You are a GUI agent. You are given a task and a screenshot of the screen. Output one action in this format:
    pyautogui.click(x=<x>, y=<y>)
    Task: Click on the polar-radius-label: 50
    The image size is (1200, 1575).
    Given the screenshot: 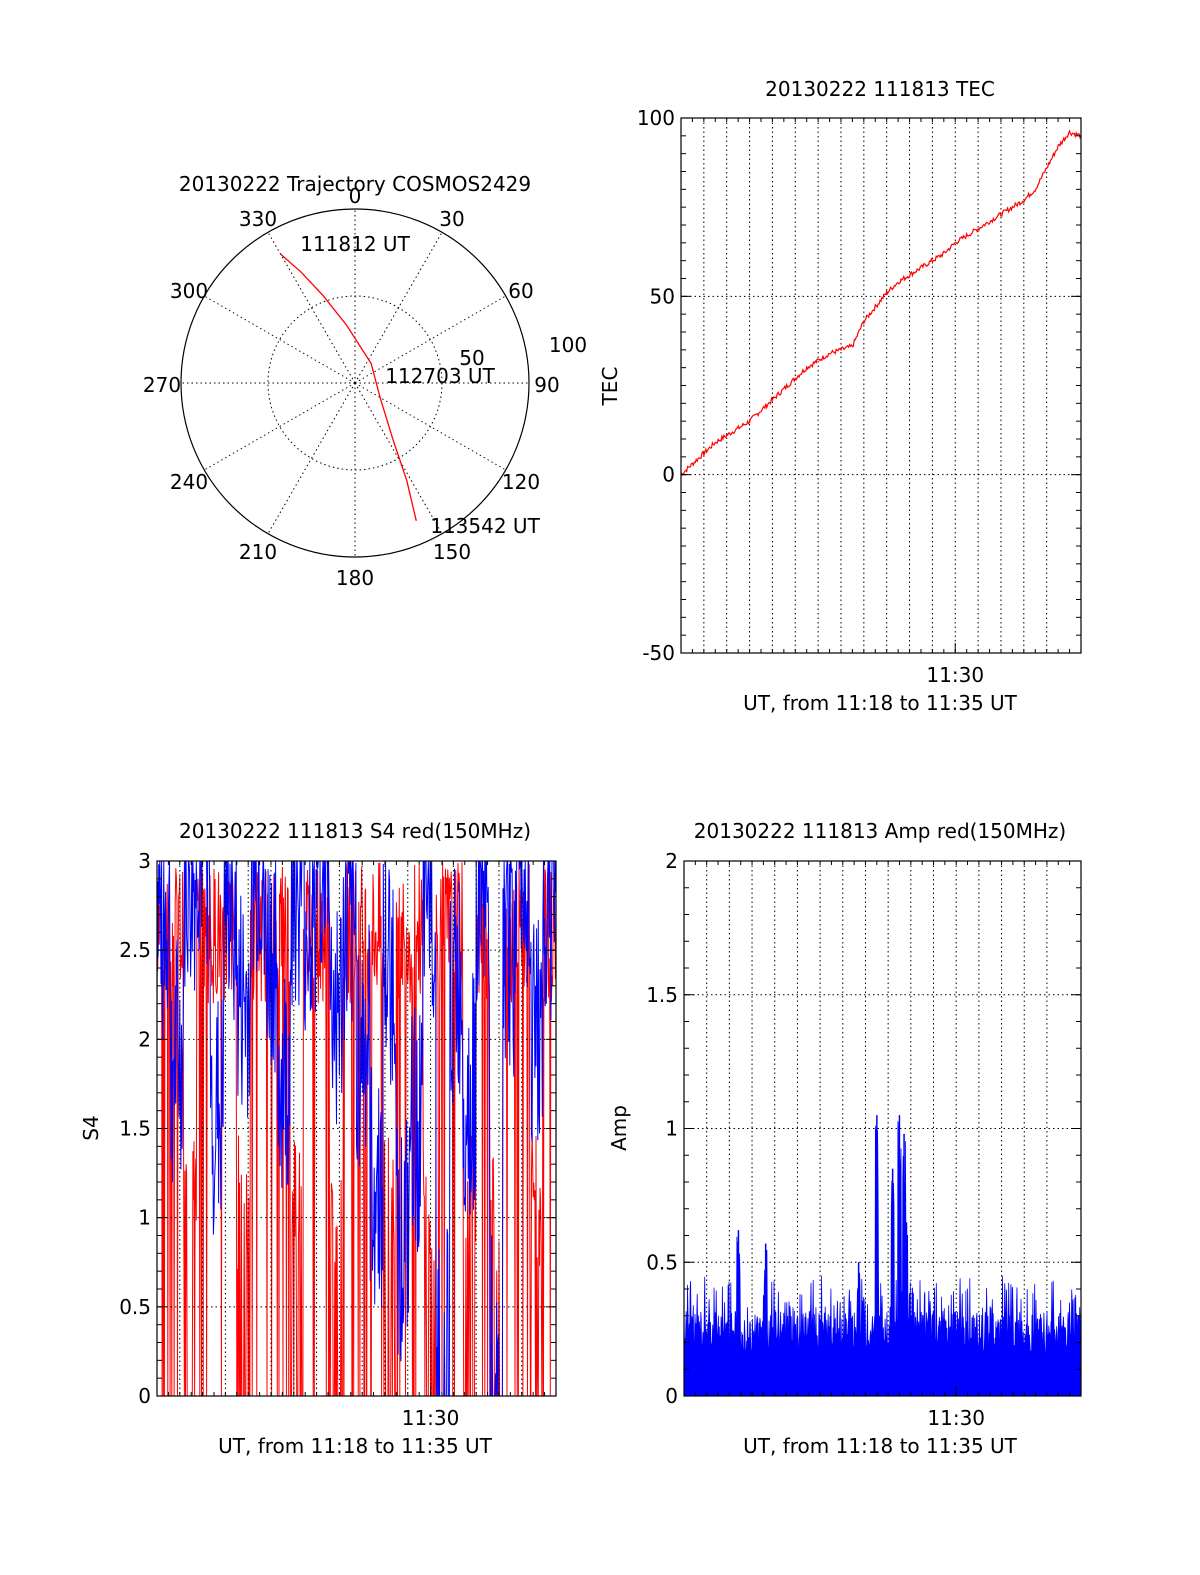 What is the action you would take?
    pyautogui.click(x=471, y=358)
    